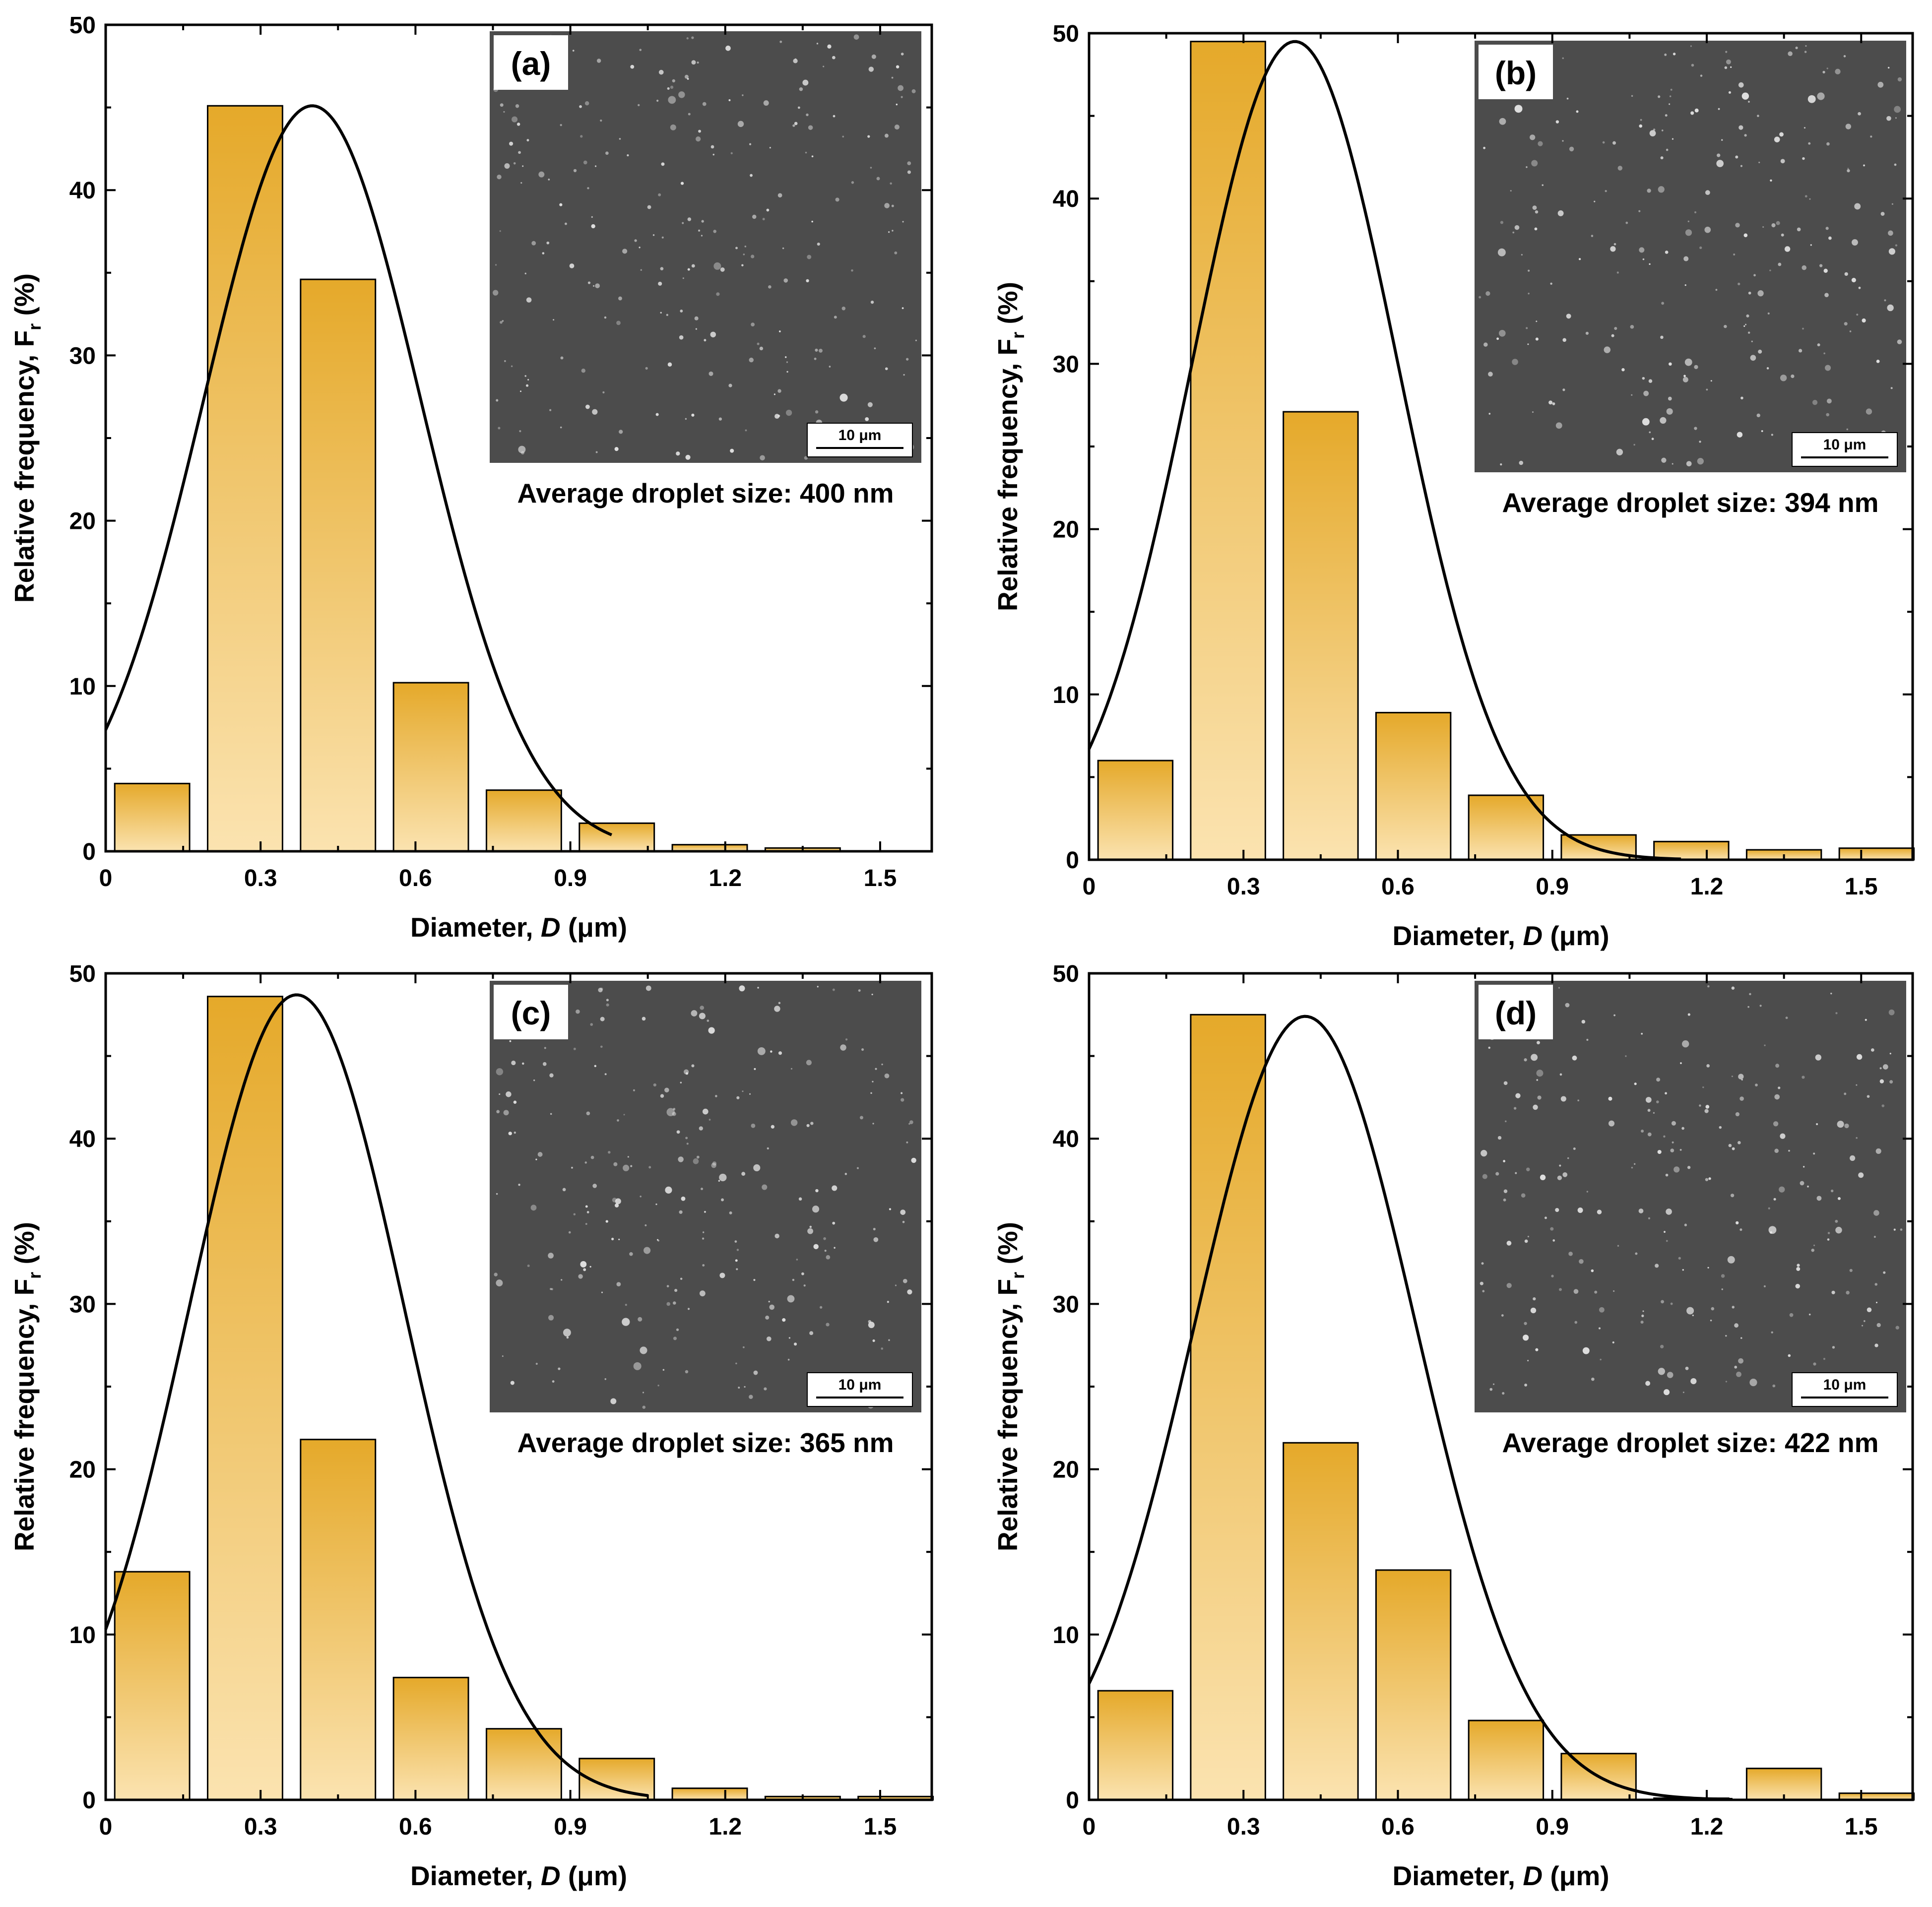 The image size is (1932, 1907). Describe the element at coordinates (1691, 256) in the screenshot. I see `sem-inset: 10 μm` at that location.